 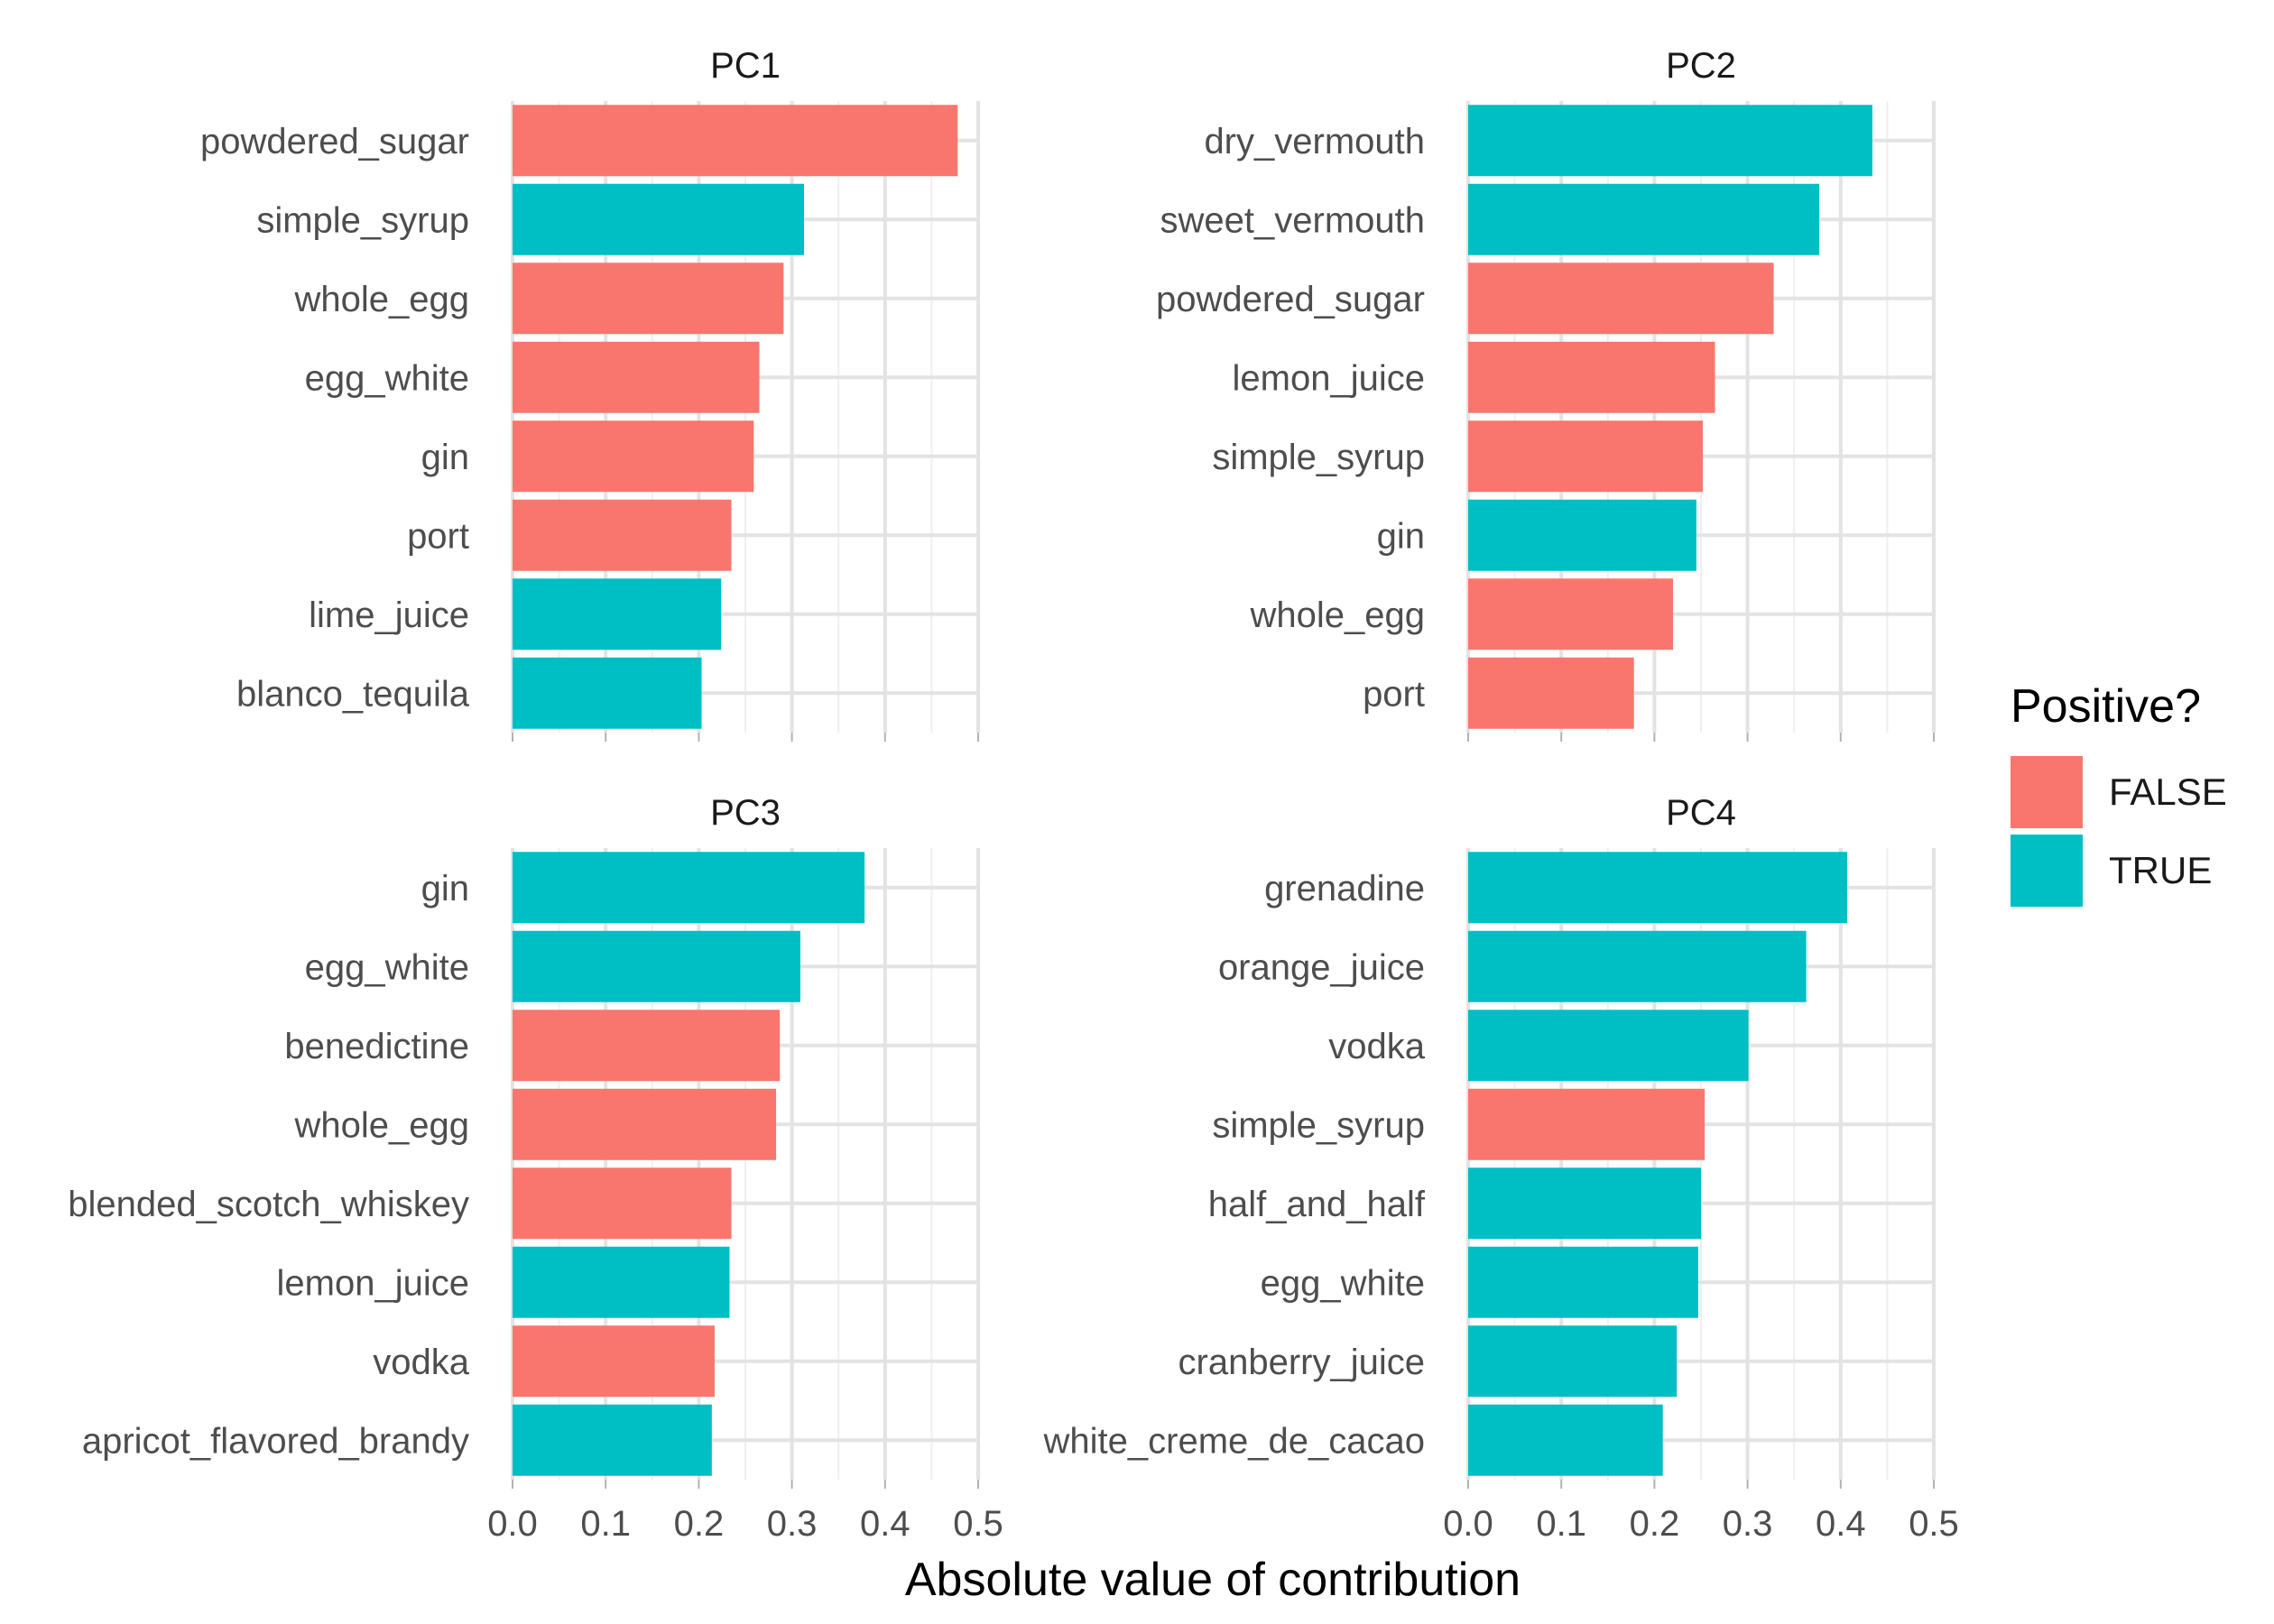 I want to click on legend: Positive? FALSE TRUE, so click(x=2119, y=794).